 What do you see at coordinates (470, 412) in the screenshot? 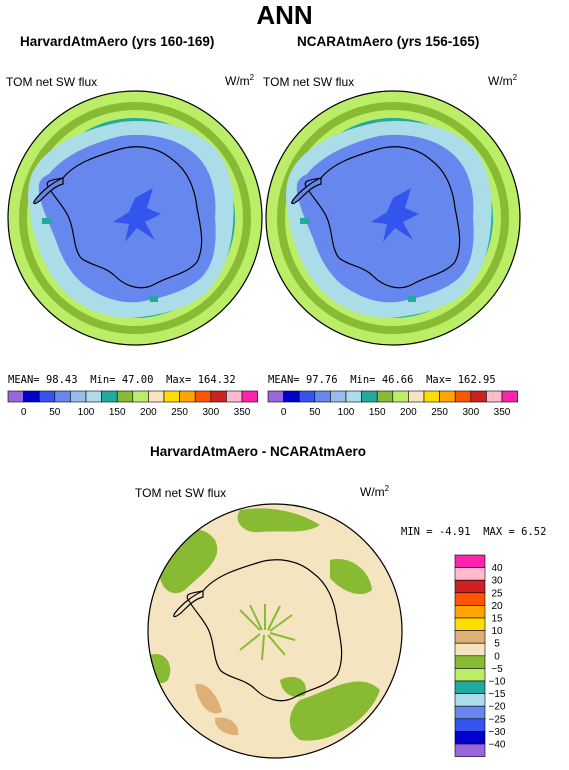
I see `right-colorbar-tick-label: 300` at bounding box center [470, 412].